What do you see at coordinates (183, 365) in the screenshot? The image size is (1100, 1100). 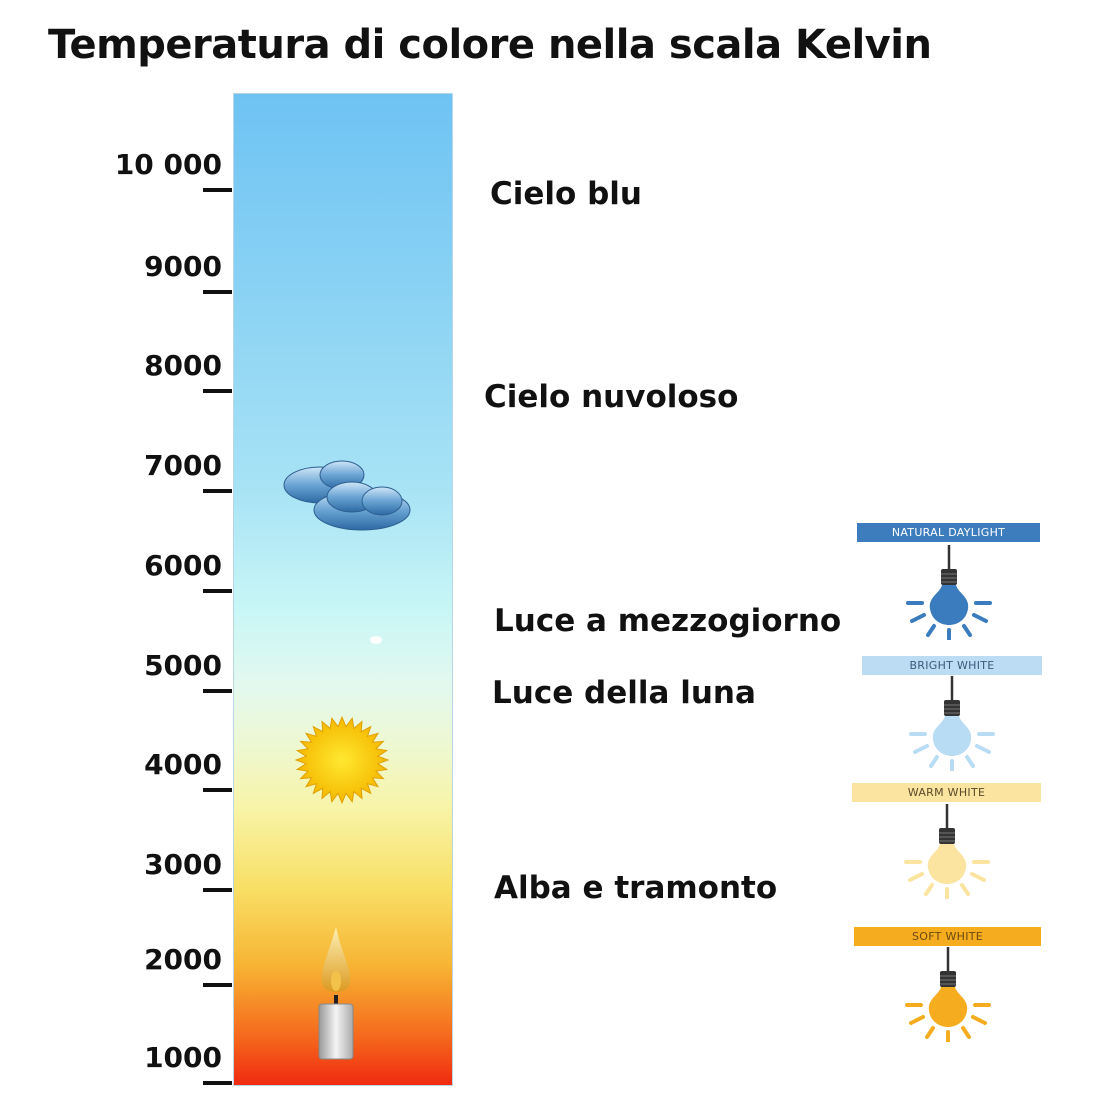 I see `scale-tick-label: 8000` at bounding box center [183, 365].